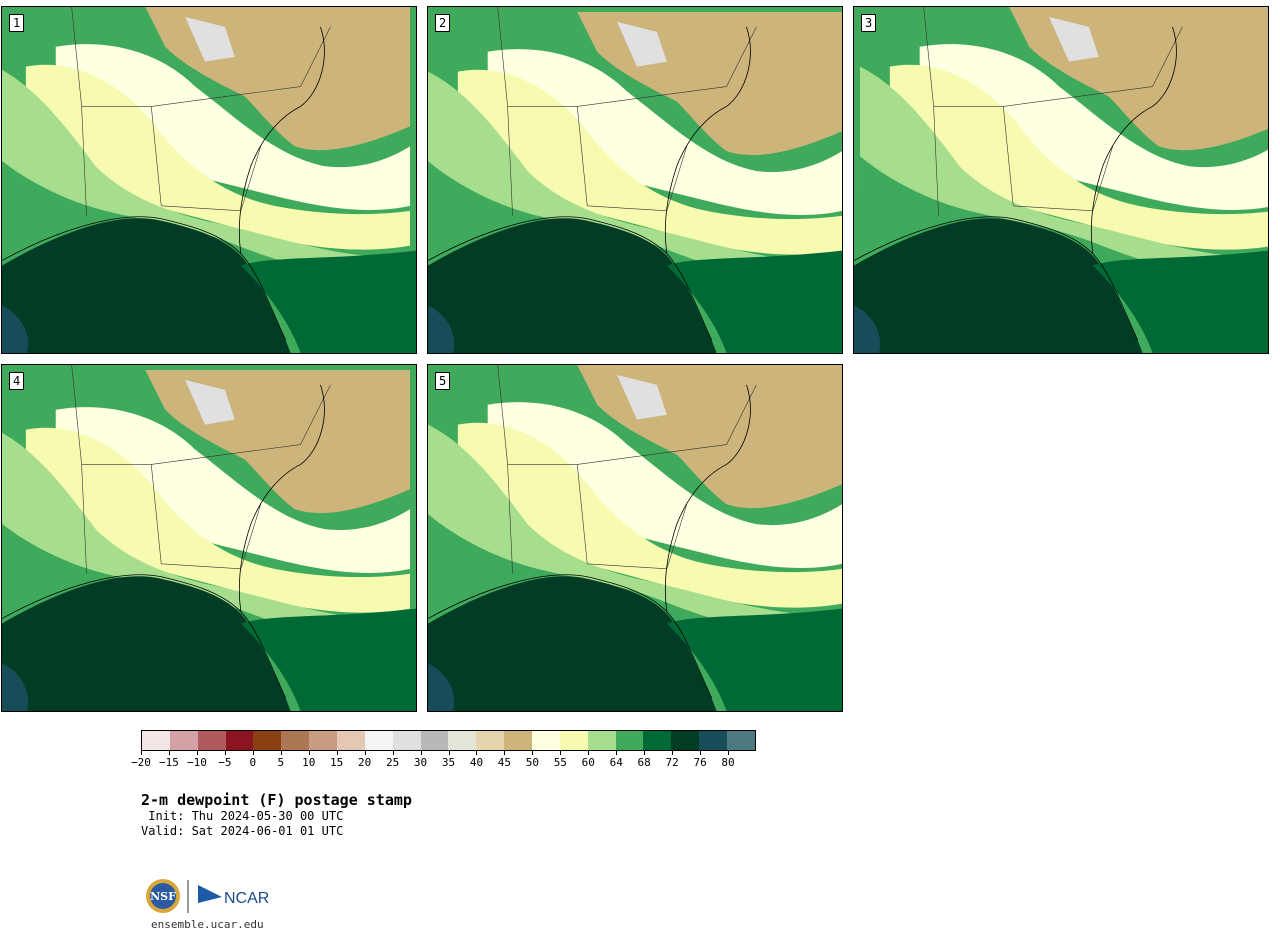 This screenshot has width=1280, height=936. I want to click on valid-time: Valid: Sat 2024-06-01 01 UTC, so click(242, 831).